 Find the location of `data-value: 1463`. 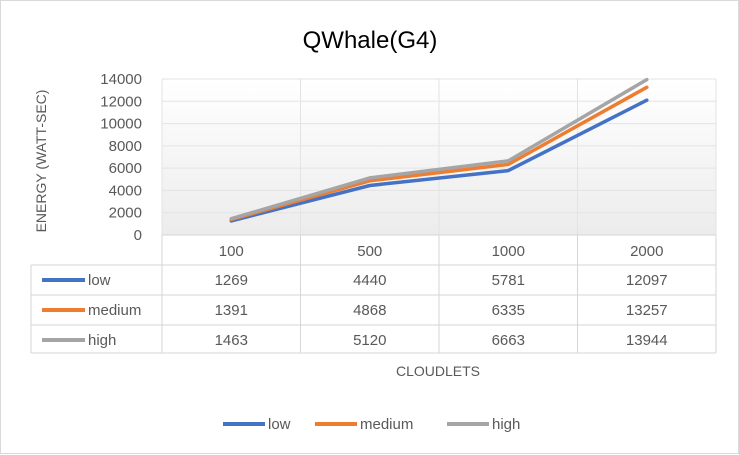

data-value: 1463 is located at coordinates (231, 340).